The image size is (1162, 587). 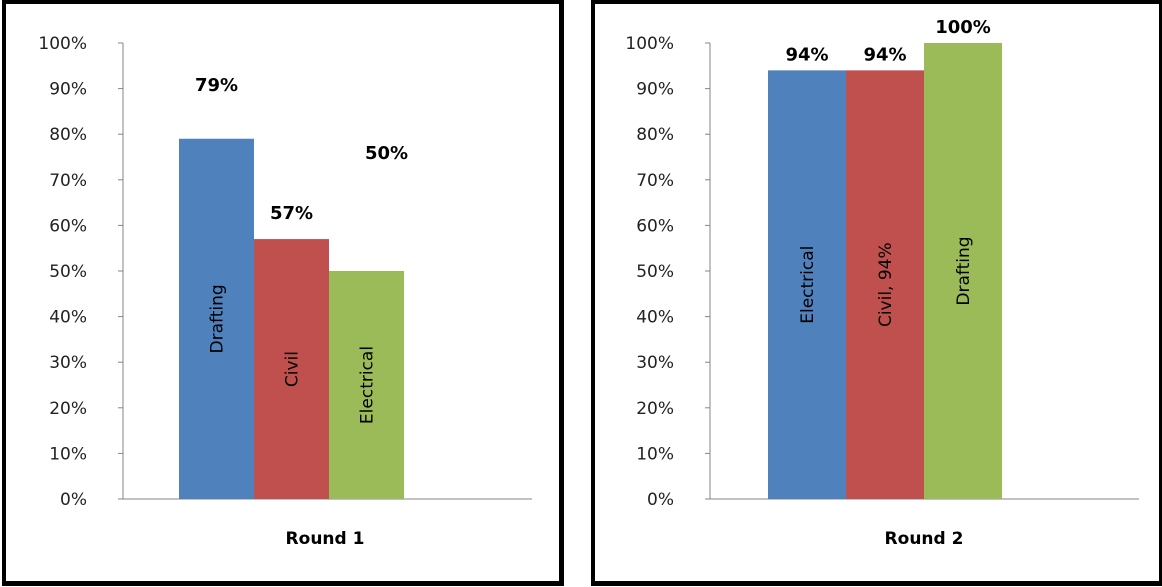 I want to click on data-label: 50%, so click(x=386, y=153).